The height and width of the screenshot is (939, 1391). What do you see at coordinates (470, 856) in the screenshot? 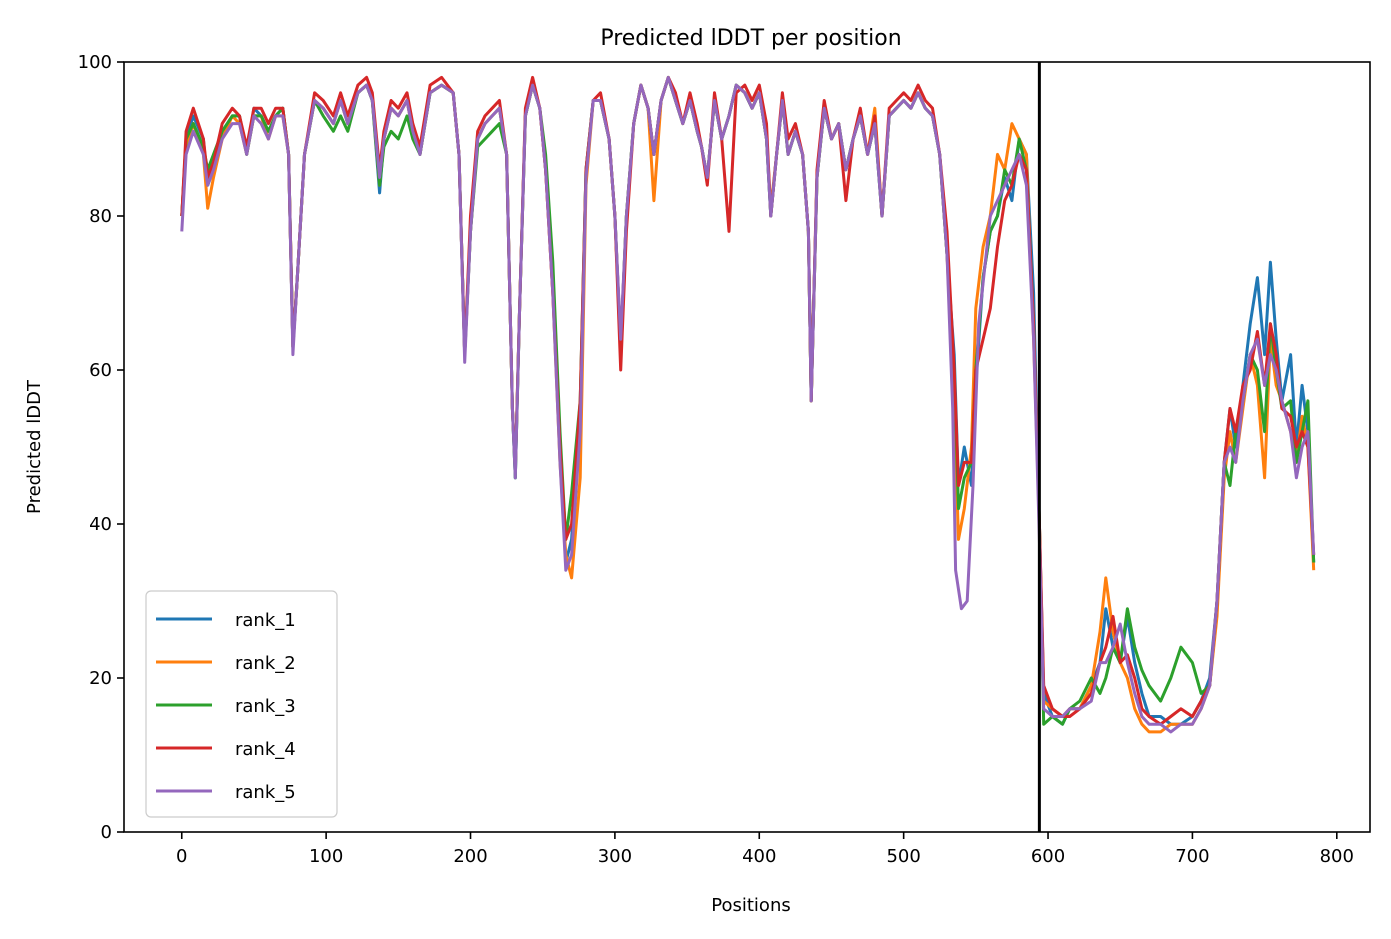
I see `x-tick-label: 200` at bounding box center [470, 856].